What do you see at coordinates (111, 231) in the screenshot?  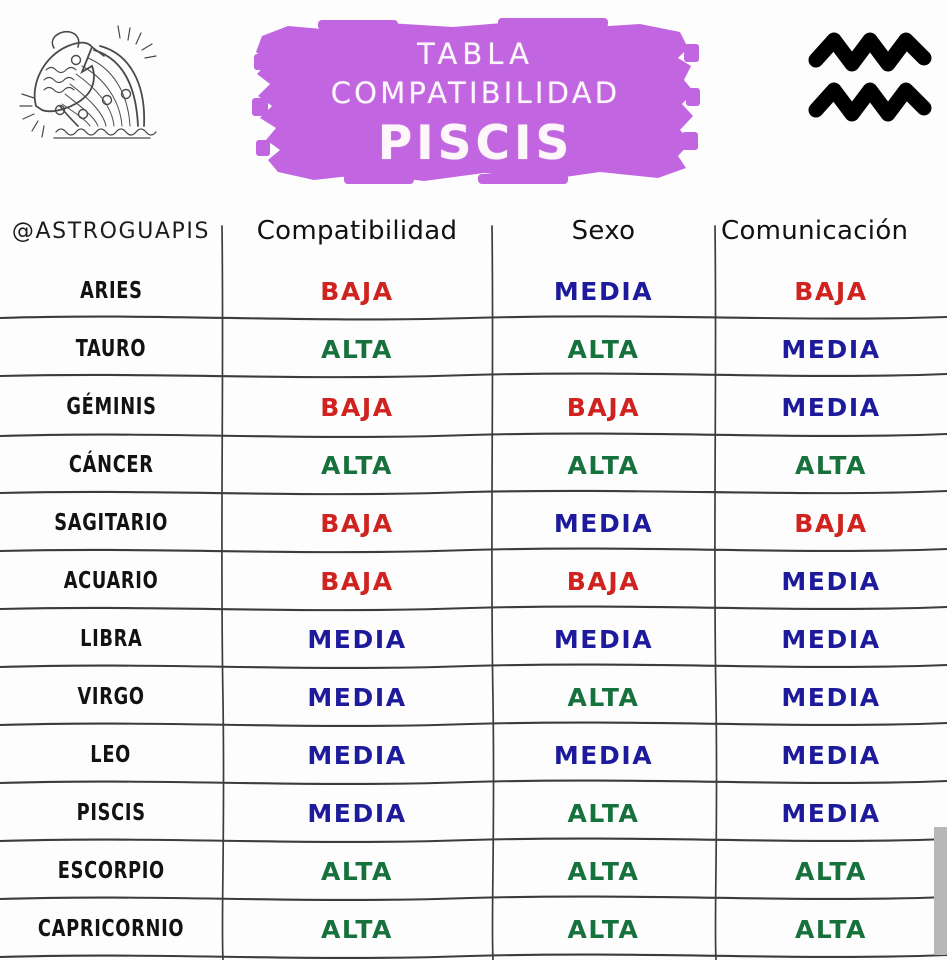 I see `column-header-sign: @ASTROGUAPIS` at bounding box center [111, 231].